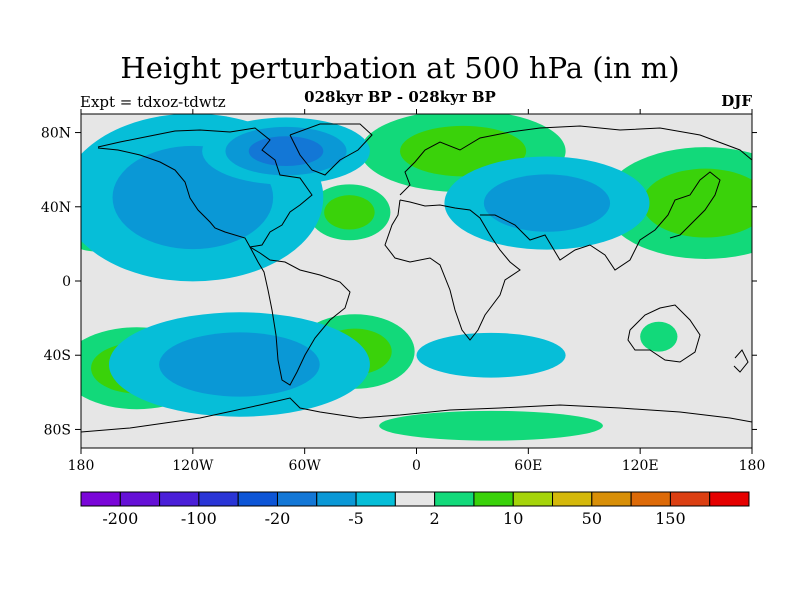  Describe the element at coordinates (57, 356) in the screenshot. I see `lat-tick-label: 40S` at that location.